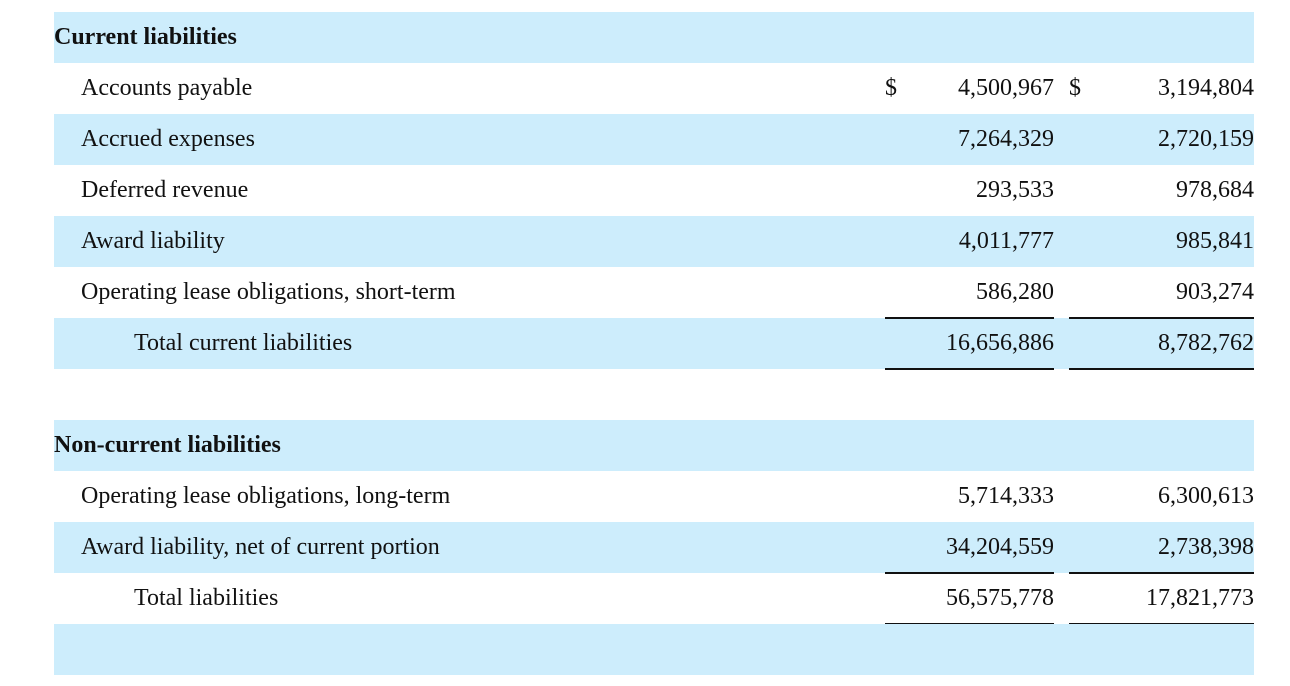  I want to click on total-value: 56,575,778, so click(1000, 598).